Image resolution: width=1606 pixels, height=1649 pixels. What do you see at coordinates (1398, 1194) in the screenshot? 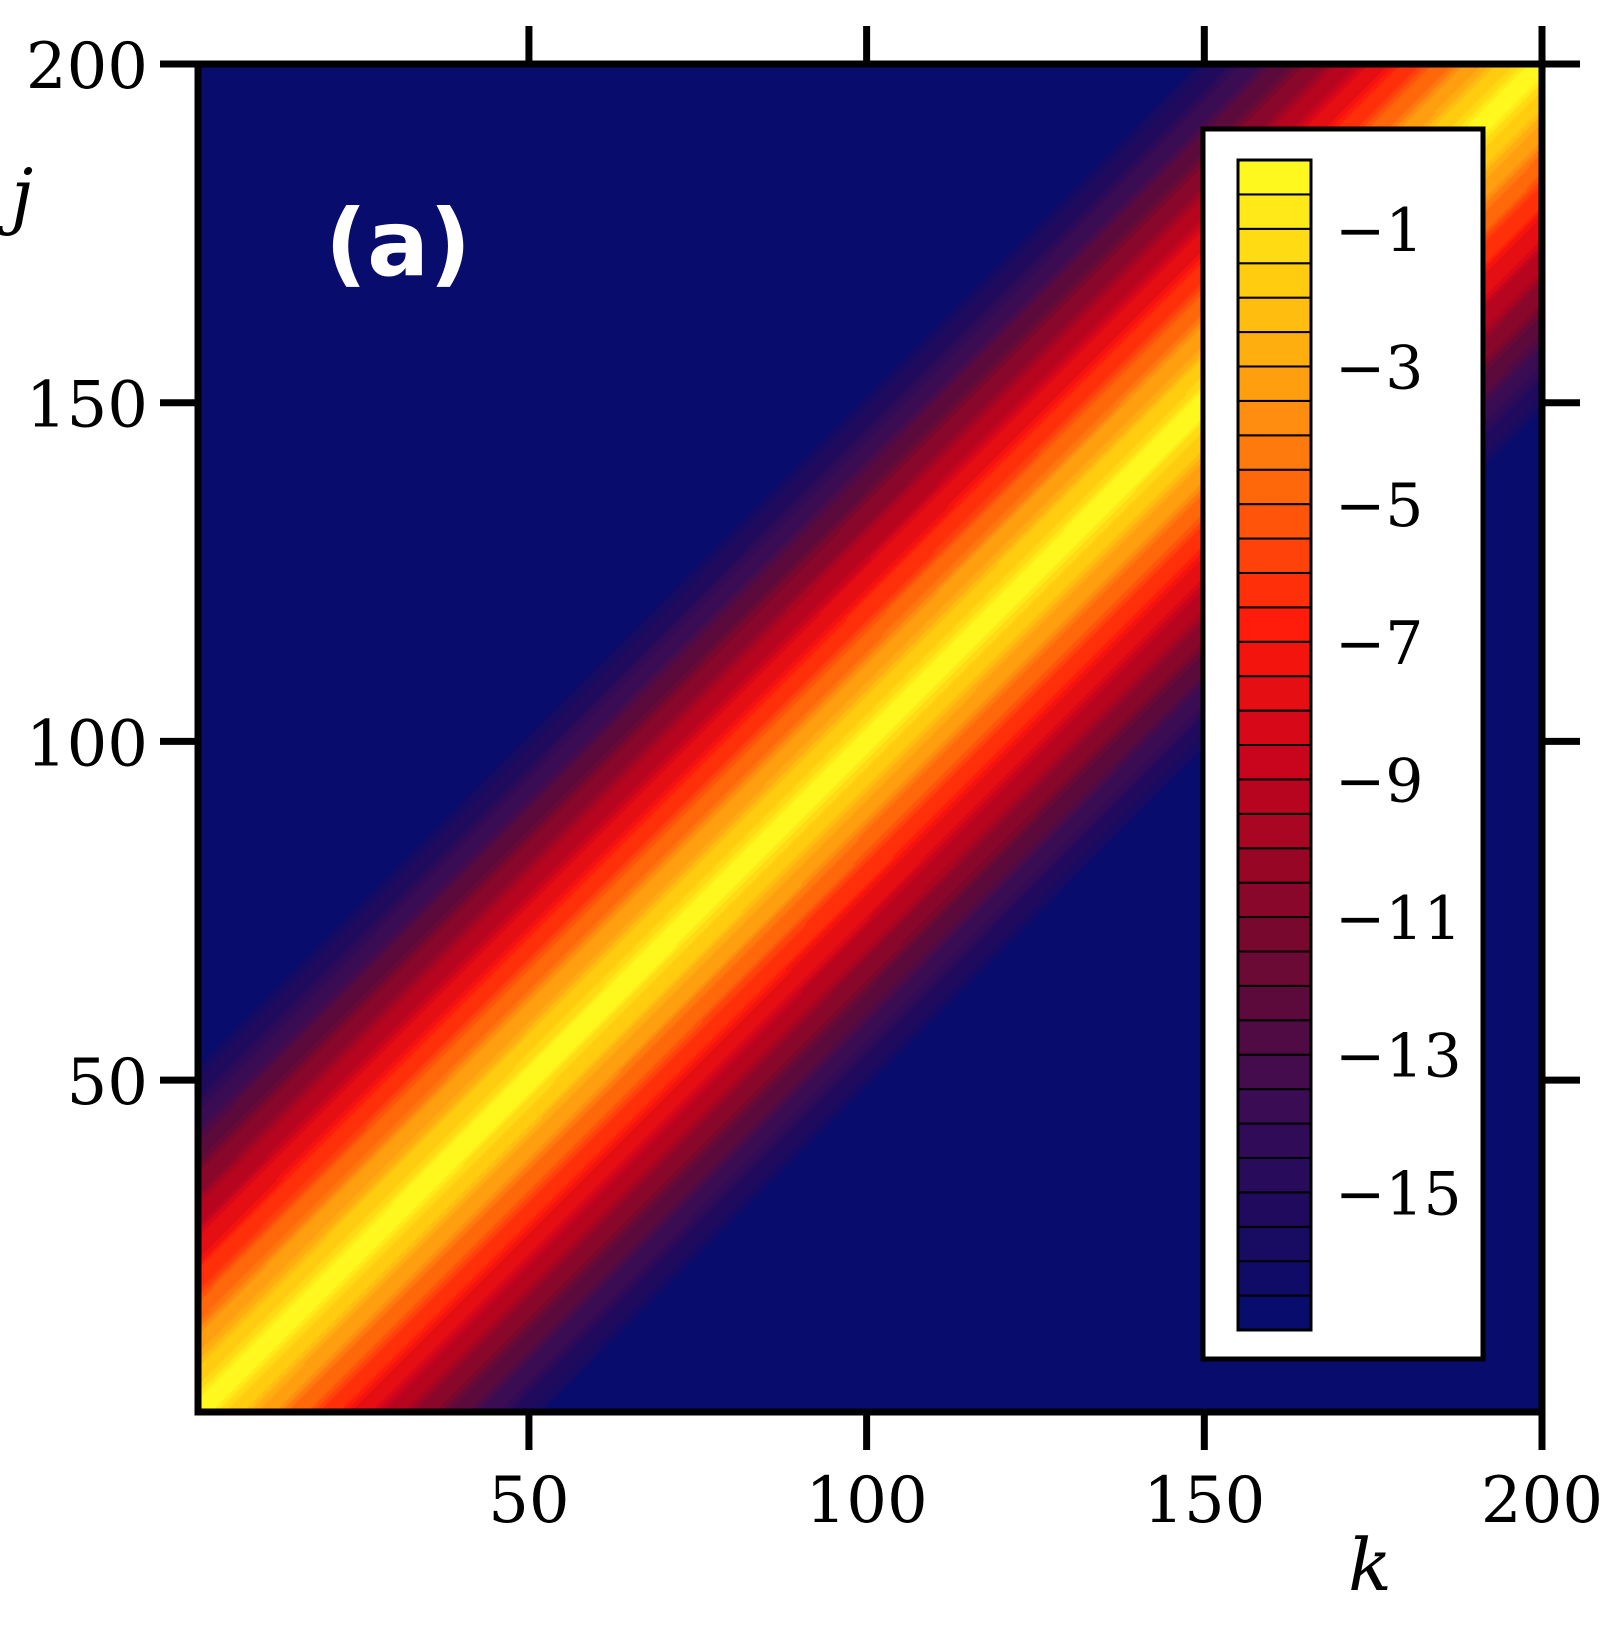
I see `colorbar-tick-label: −15` at bounding box center [1398, 1194].